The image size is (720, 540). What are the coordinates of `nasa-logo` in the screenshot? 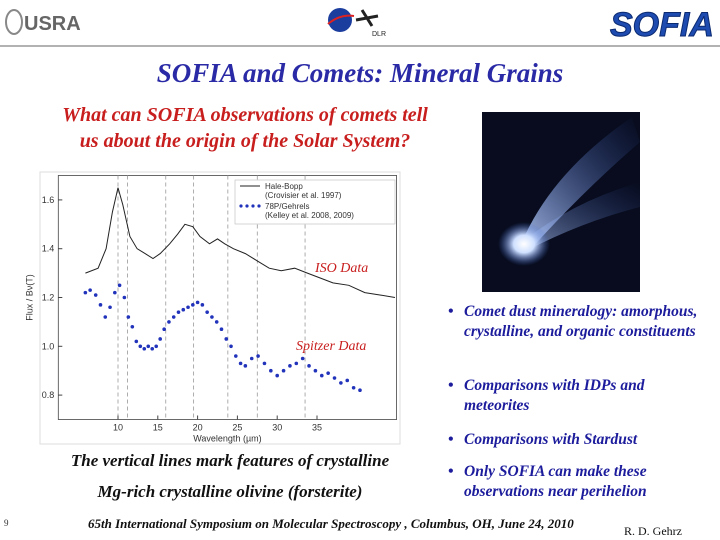 It's located at (340, 20).